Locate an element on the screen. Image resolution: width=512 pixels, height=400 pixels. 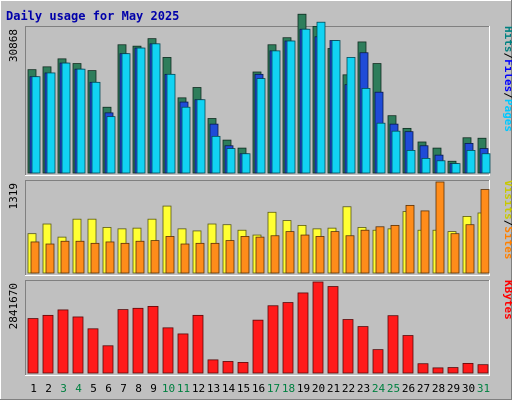
x-tick-label-day-2: 2 is located at coordinates (48, 388).